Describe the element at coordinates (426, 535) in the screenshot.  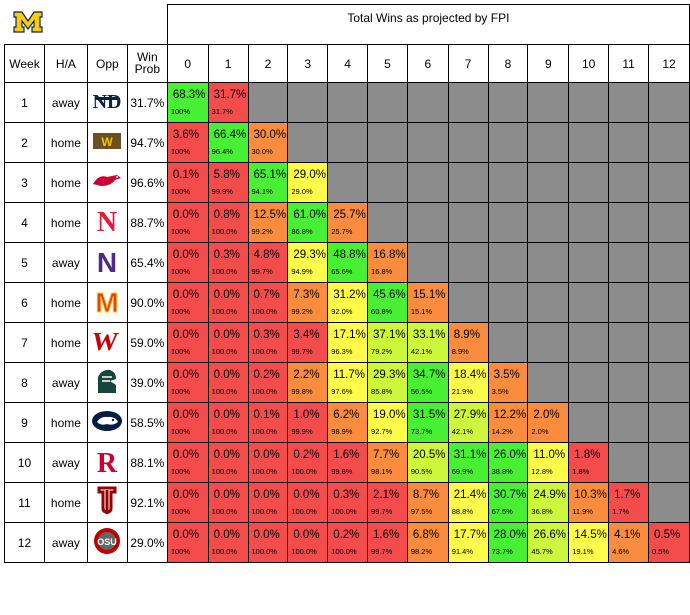
I see `exact-wins-prob: 6.8%` at that location.